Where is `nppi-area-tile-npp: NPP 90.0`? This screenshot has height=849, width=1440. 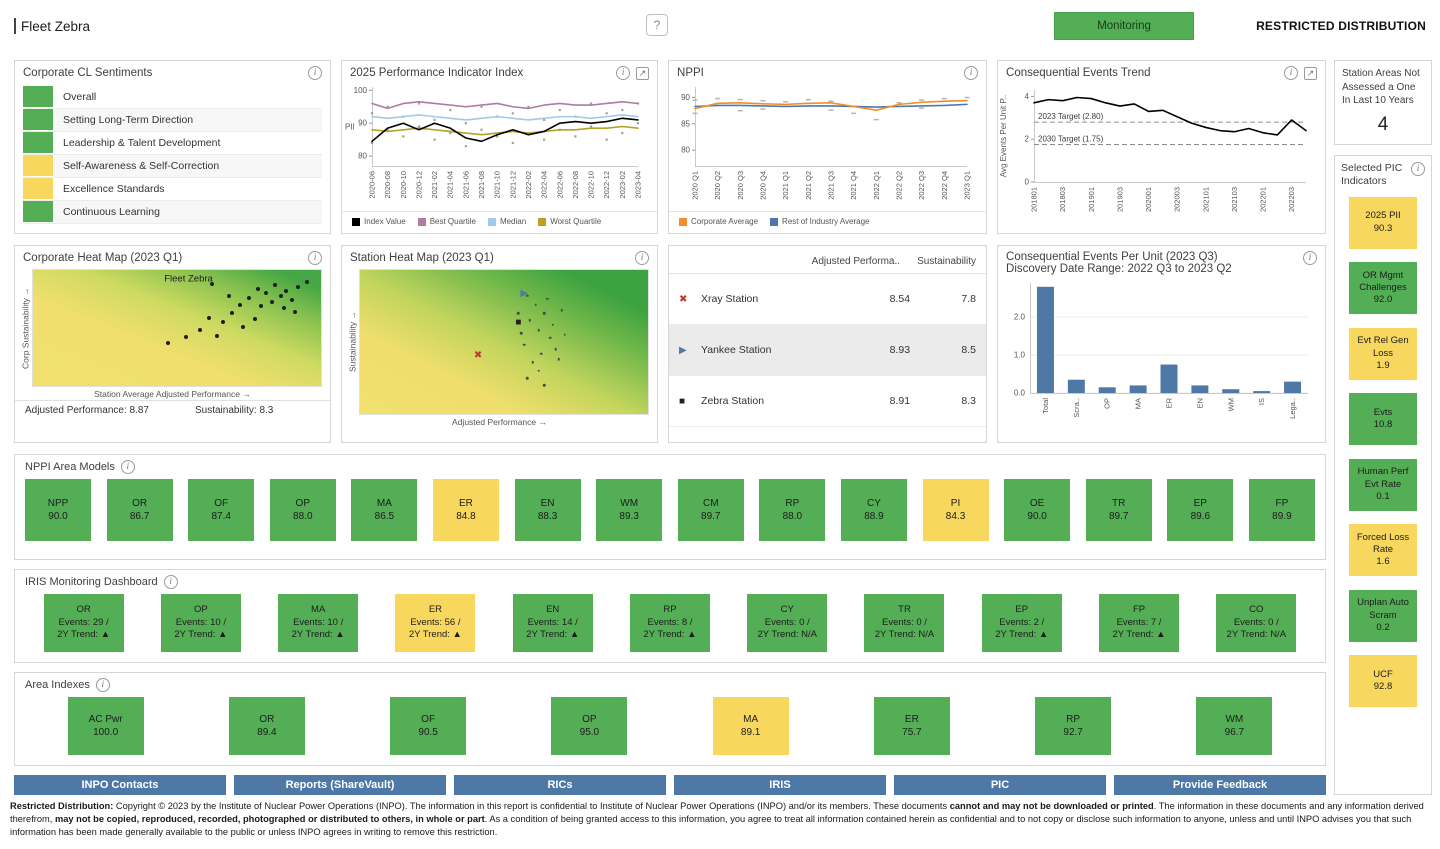 nppi-area-tile-npp: NPP 90.0 is located at coordinates (58, 510).